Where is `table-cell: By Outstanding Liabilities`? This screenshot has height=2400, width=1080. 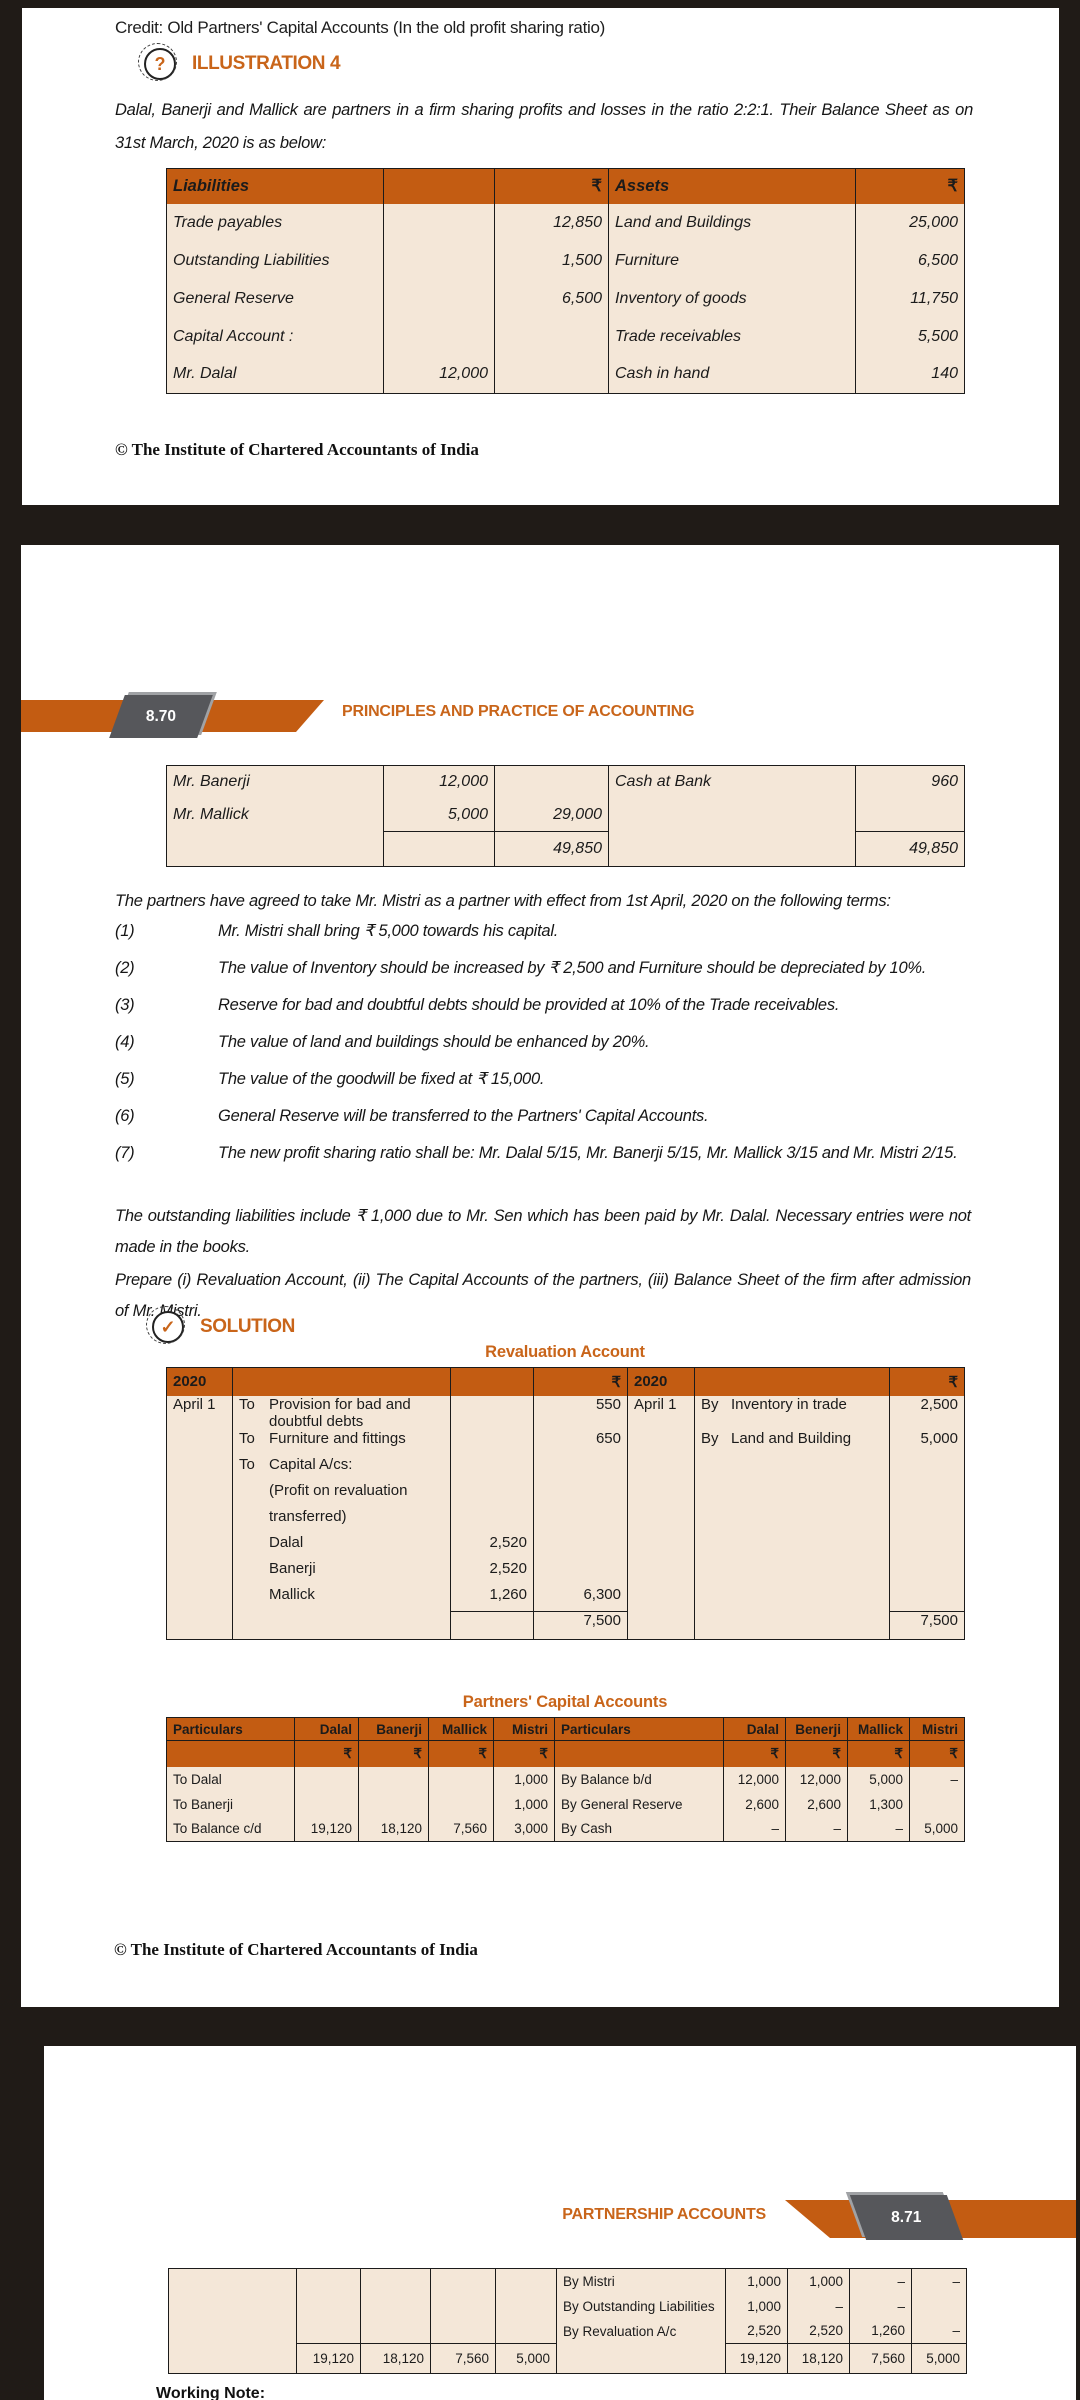 table-cell: By Outstanding Liabilities is located at coordinates (641, 2306).